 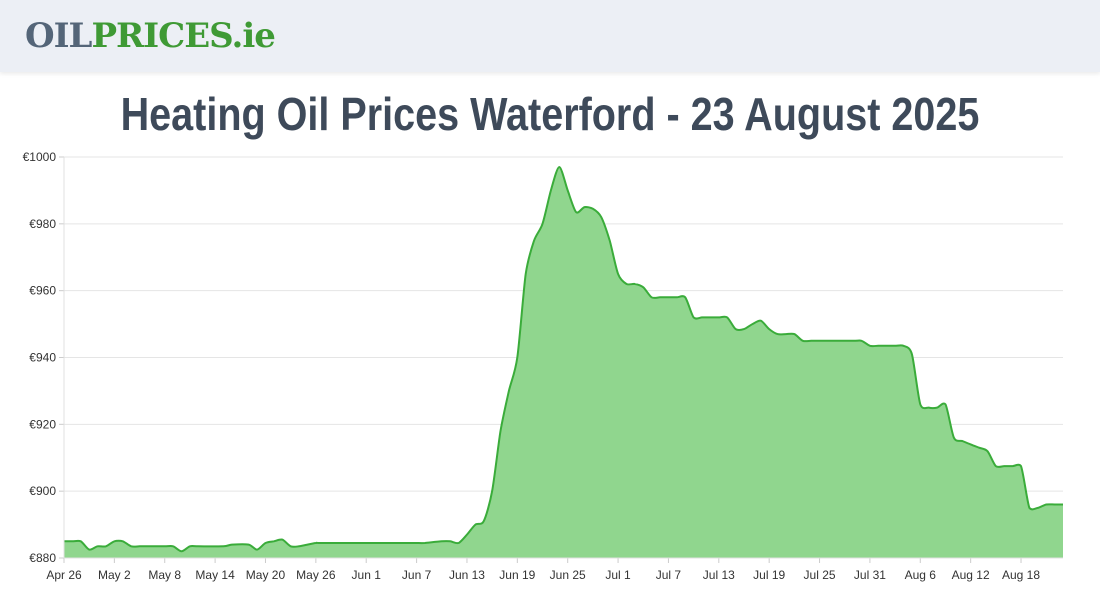 What do you see at coordinates (161, 36) in the screenshot?
I see `logo-prices-text: PRICES` at bounding box center [161, 36].